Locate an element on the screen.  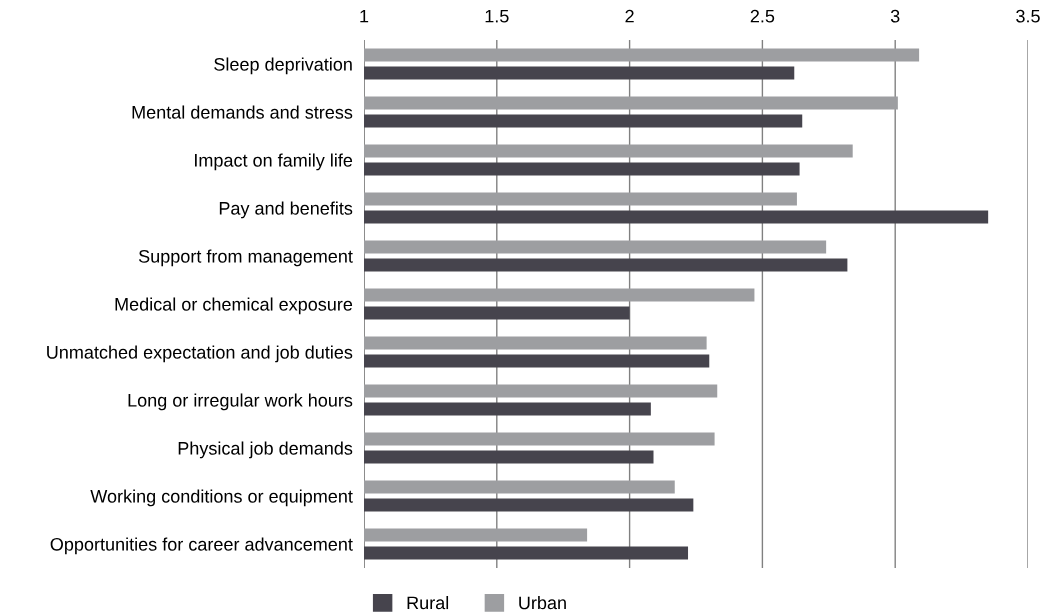
x-tick-label: 3.5 is located at coordinates (1028, 16).